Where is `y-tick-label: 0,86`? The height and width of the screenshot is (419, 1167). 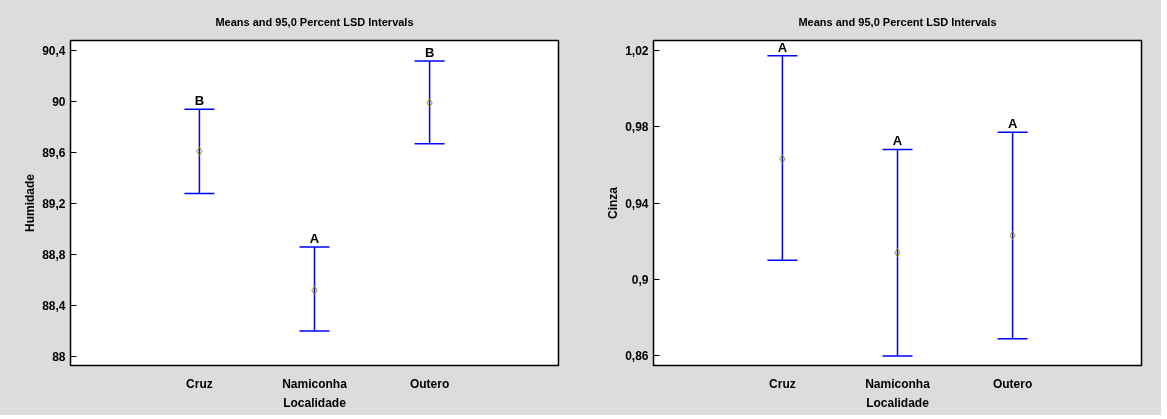
y-tick-label: 0,86 is located at coordinates (637, 356).